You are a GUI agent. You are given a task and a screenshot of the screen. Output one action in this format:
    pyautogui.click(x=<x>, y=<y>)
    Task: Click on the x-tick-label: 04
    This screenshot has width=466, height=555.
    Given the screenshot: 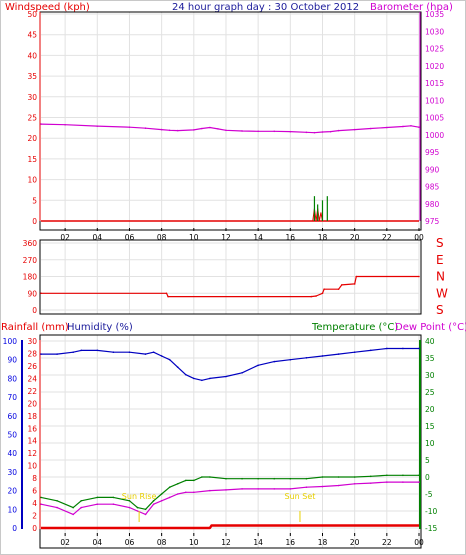 What is the action you would take?
    pyautogui.click(x=98, y=237)
    